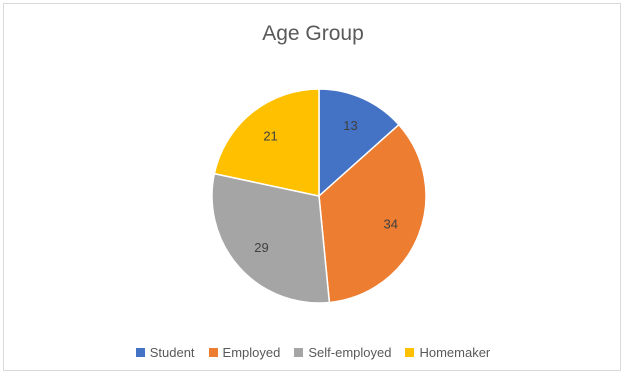 This screenshot has height=376, width=626. Describe the element at coordinates (359, 143) in the screenshot. I see `pie-slice-student` at that location.